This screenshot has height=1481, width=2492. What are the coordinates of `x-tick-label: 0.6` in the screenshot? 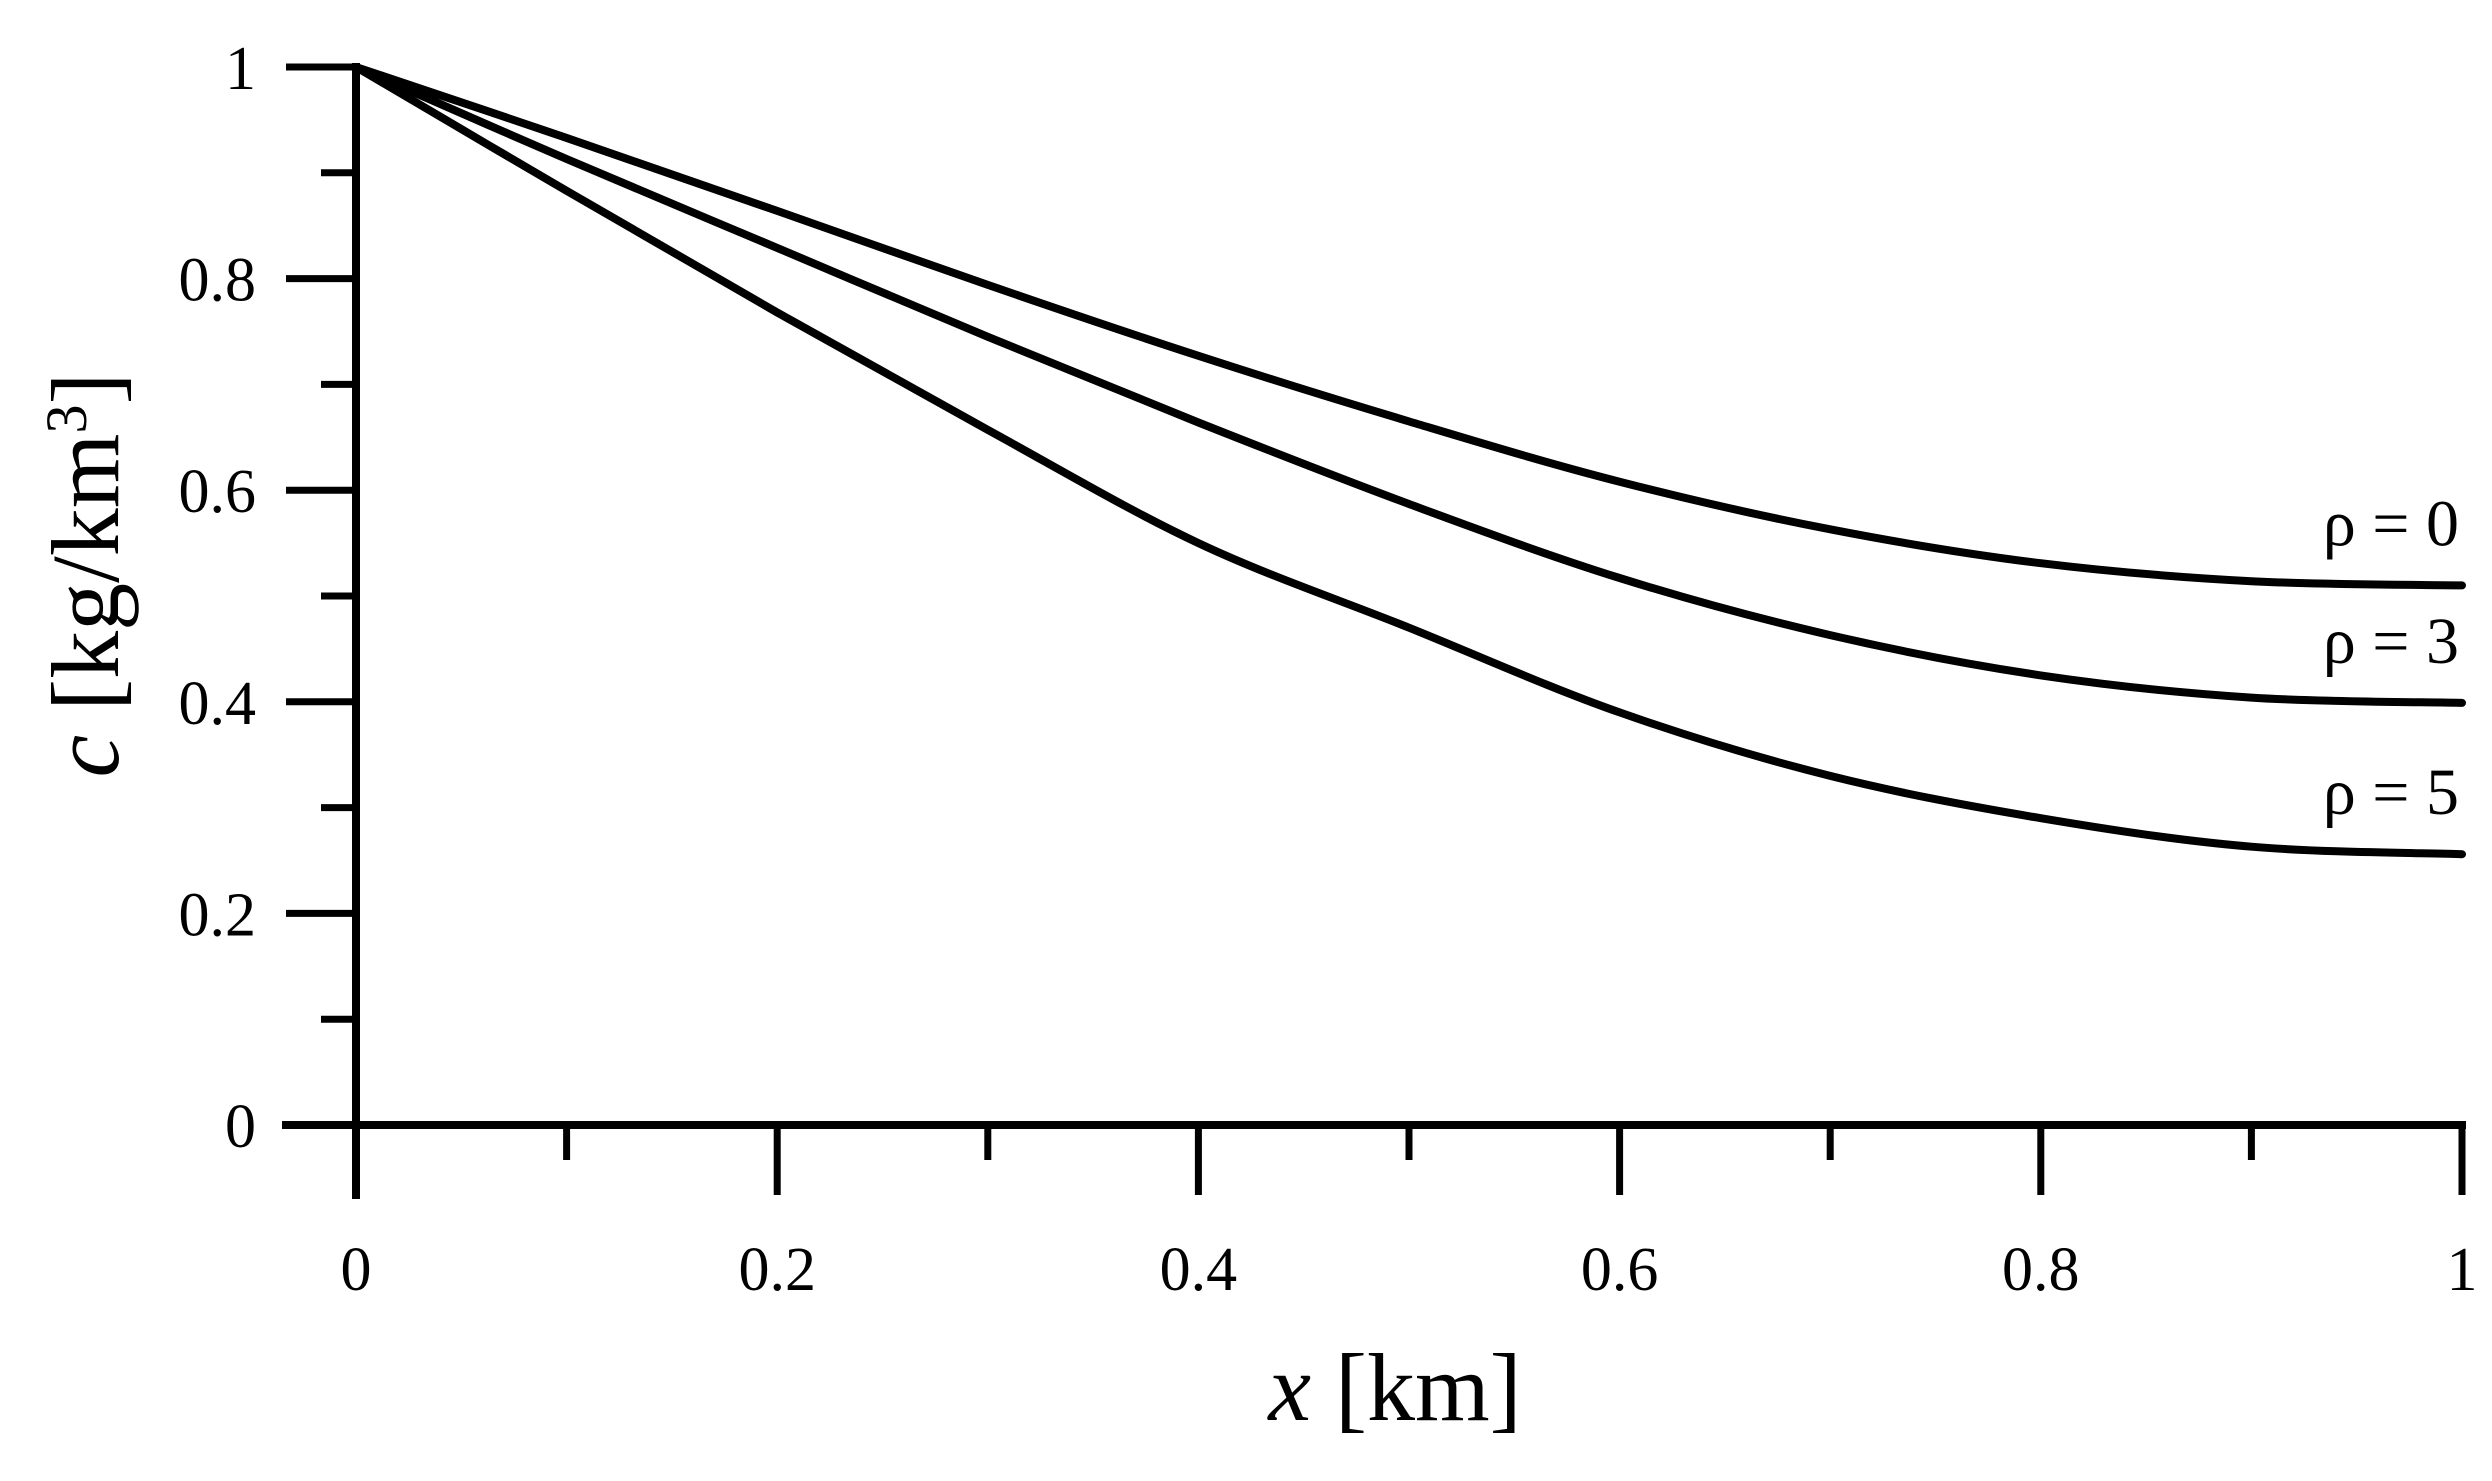 It's located at (1620, 1270).